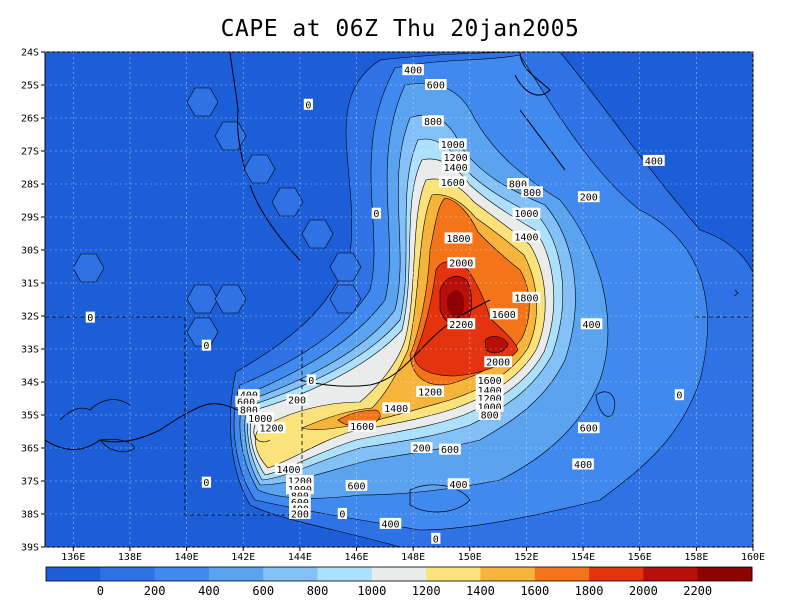  What do you see at coordinates (30, 449) in the screenshot?
I see `lat-tick-label: 36S` at bounding box center [30, 449].